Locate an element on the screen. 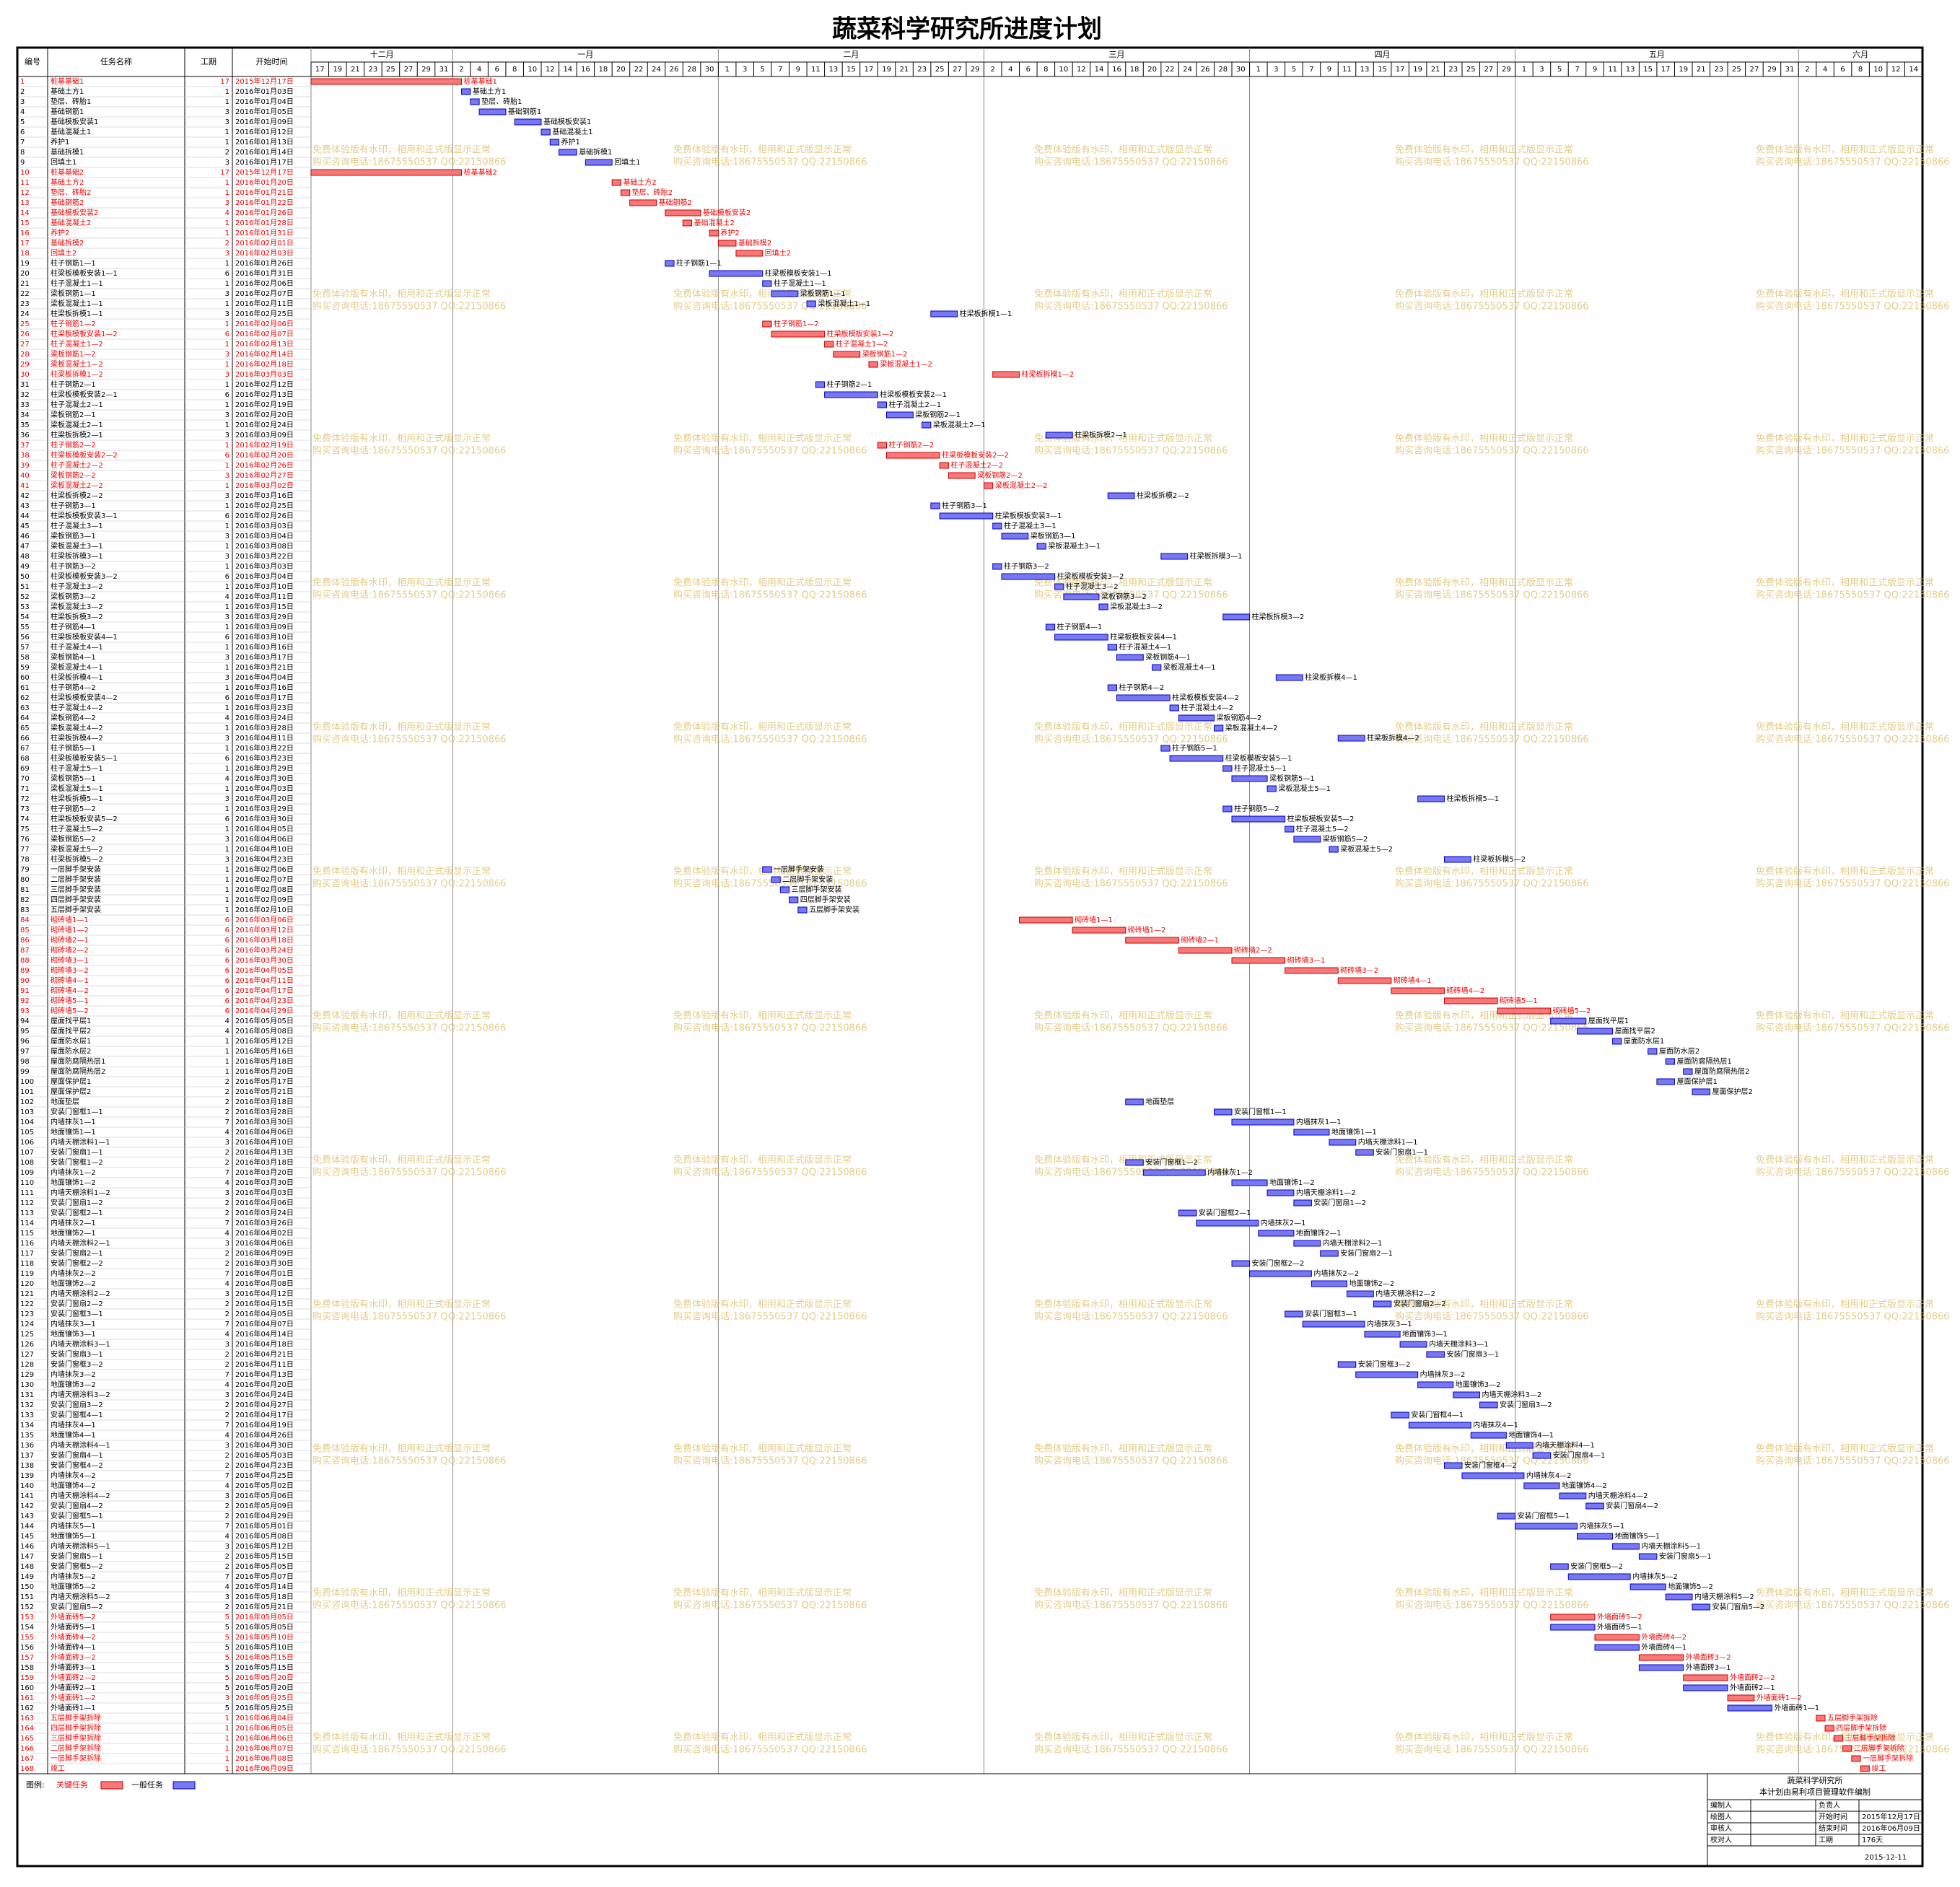 This screenshot has height=1887, width=1960. task-id: 89 is located at coordinates (25, 971).